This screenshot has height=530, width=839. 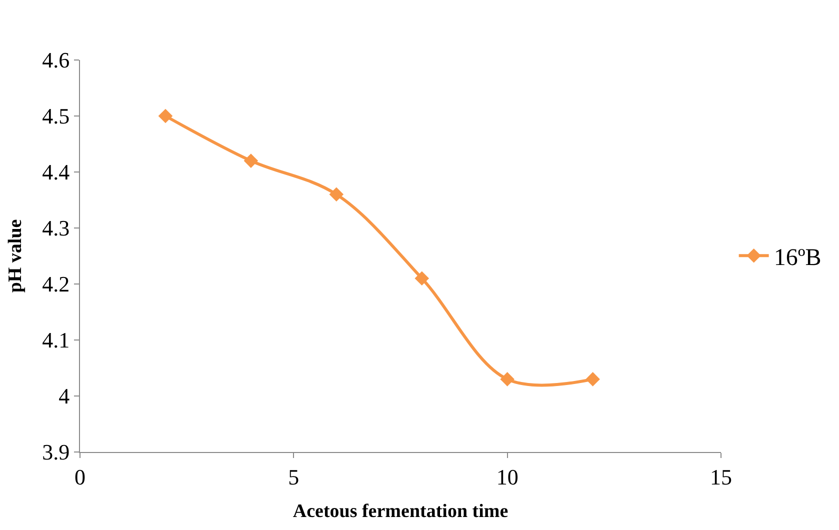 I want to click on x-tick-label: 5, so click(x=294, y=477).